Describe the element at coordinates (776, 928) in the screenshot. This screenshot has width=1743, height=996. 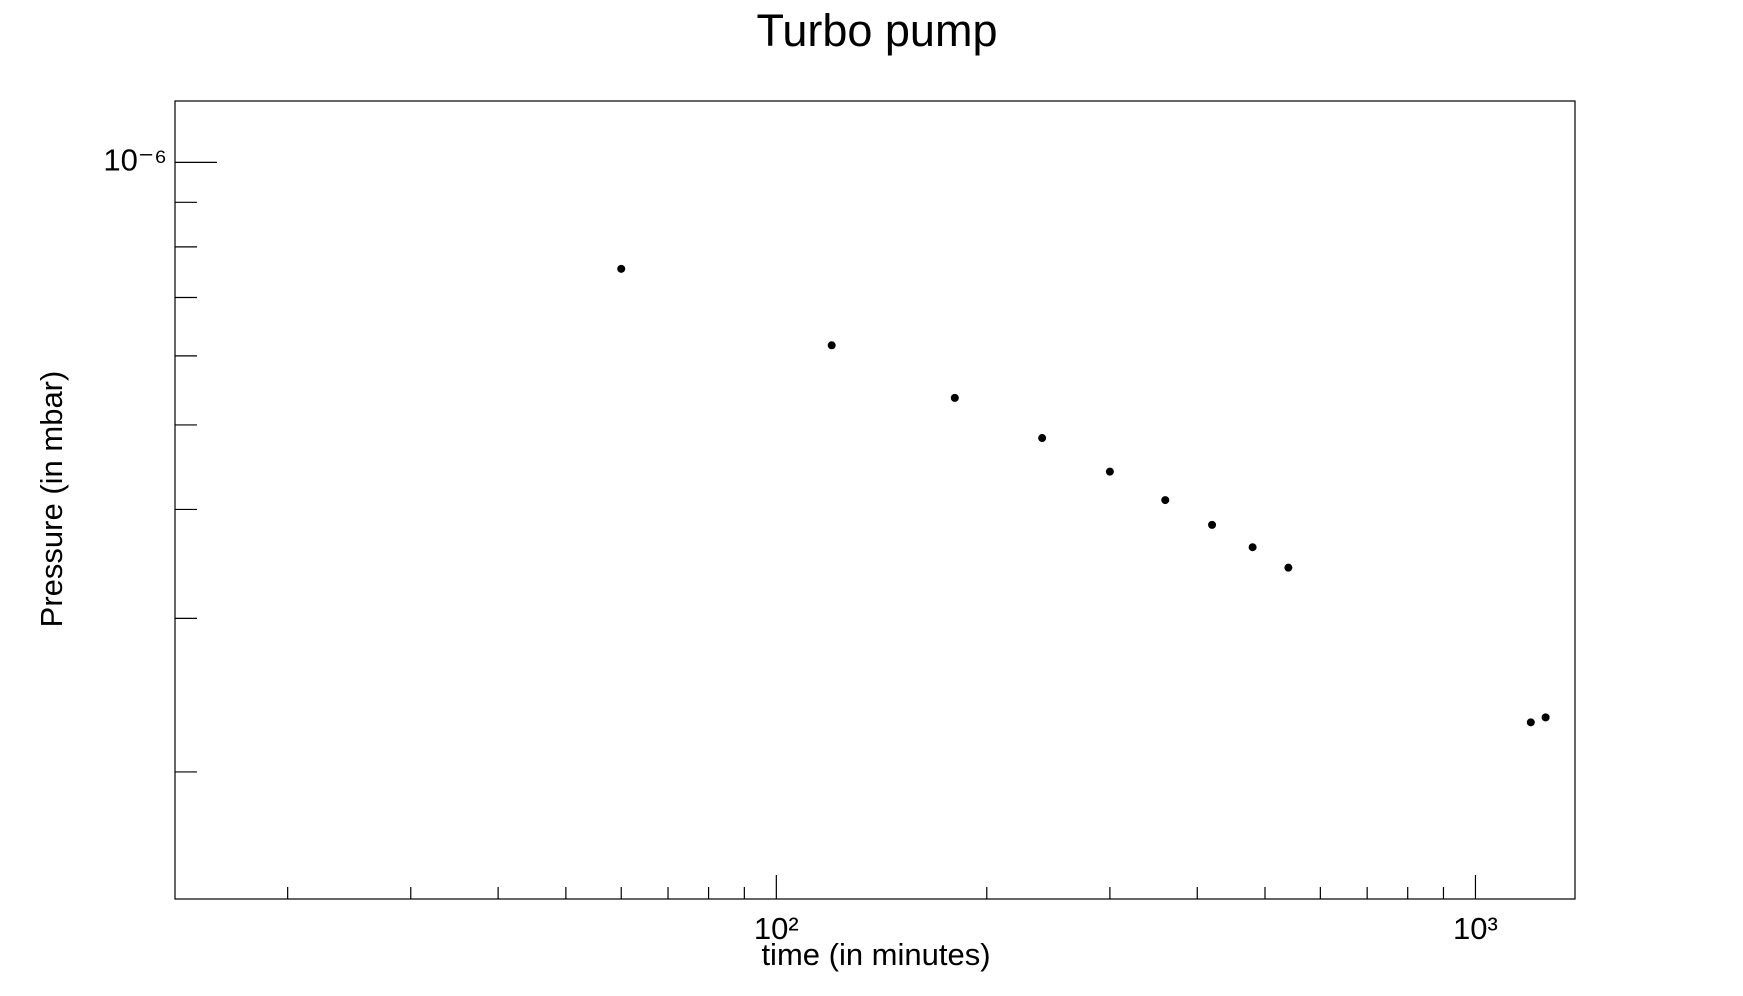
I see `x-tick-label: 10²` at that location.